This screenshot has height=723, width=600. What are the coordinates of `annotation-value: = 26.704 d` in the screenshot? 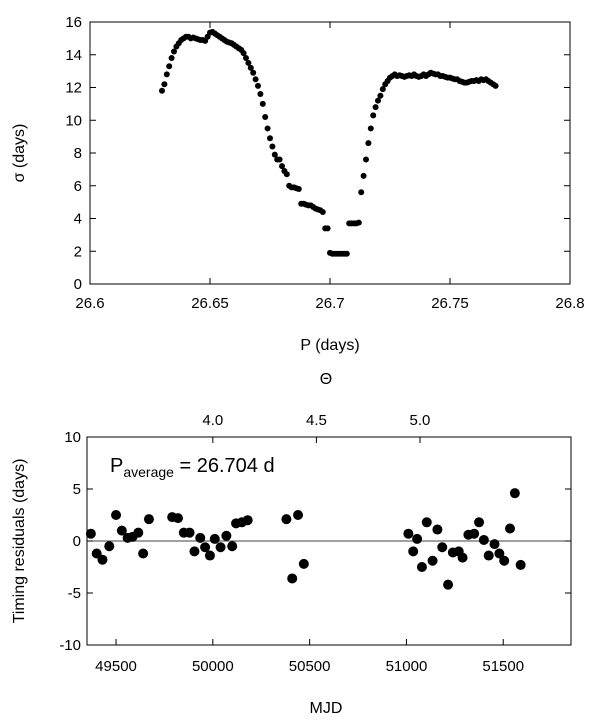 It's located at (224, 466).